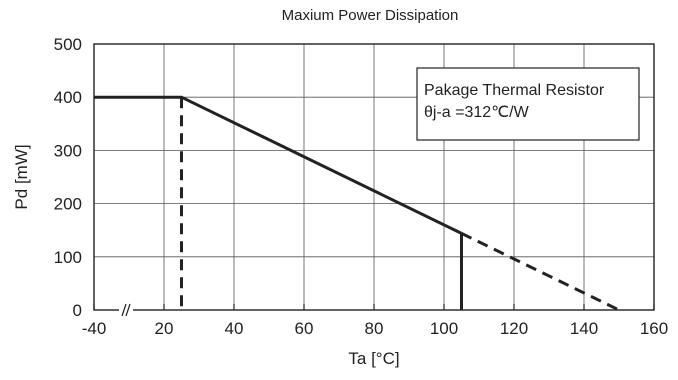 The height and width of the screenshot is (380, 678). What do you see at coordinates (540, 272) in the screenshot?
I see `series-line-4-dashed` at bounding box center [540, 272].